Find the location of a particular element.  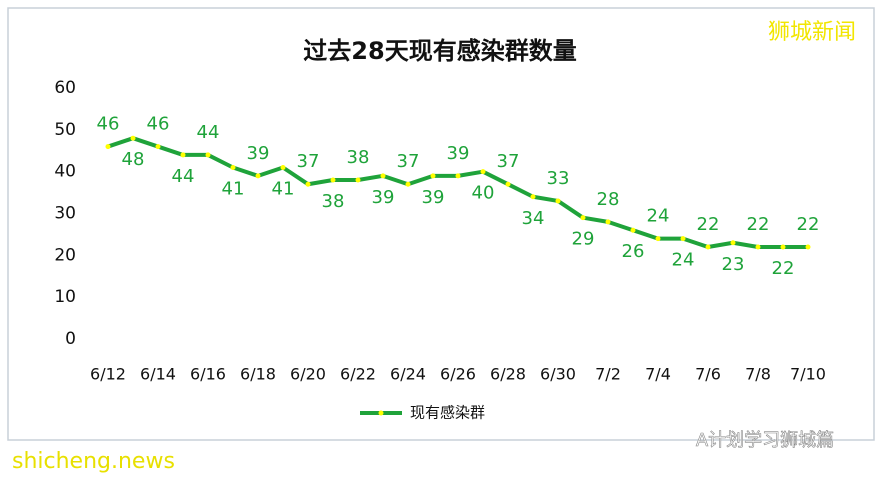

data-label: 34 is located at coordinates (533, 218).